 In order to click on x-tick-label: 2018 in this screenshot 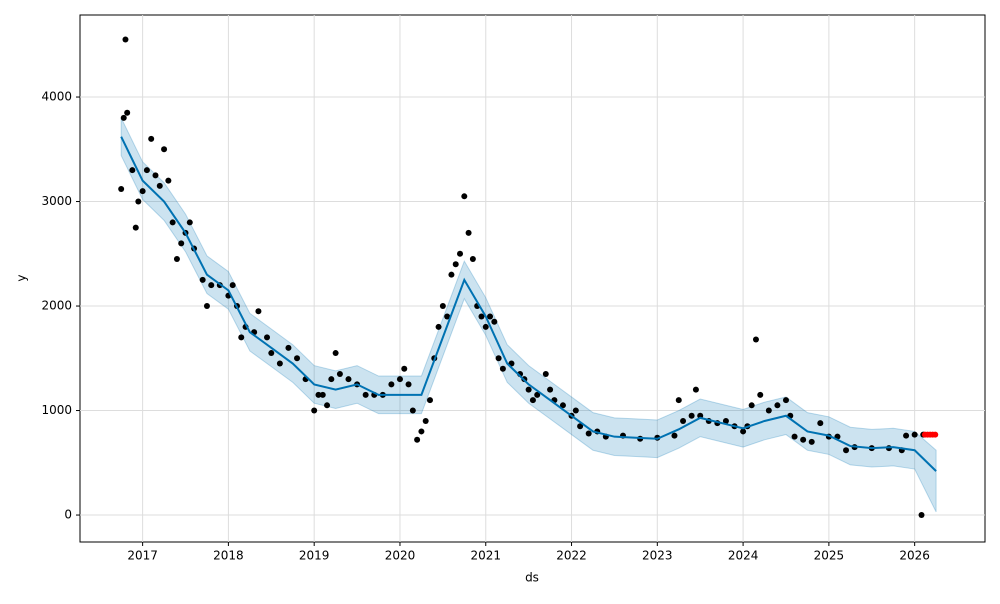, I will do `click(228, 556)`.